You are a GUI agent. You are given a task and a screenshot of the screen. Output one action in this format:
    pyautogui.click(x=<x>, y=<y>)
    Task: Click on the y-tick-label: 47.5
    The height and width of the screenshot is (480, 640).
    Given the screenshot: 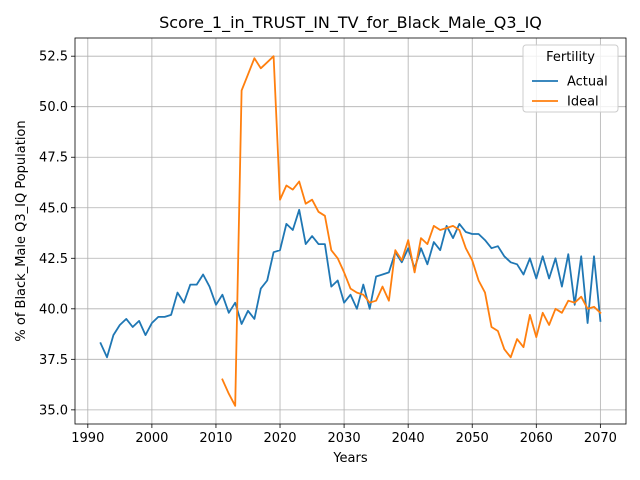 What is the action you would take?
    pyautogui.click(x=53, y=158)
    